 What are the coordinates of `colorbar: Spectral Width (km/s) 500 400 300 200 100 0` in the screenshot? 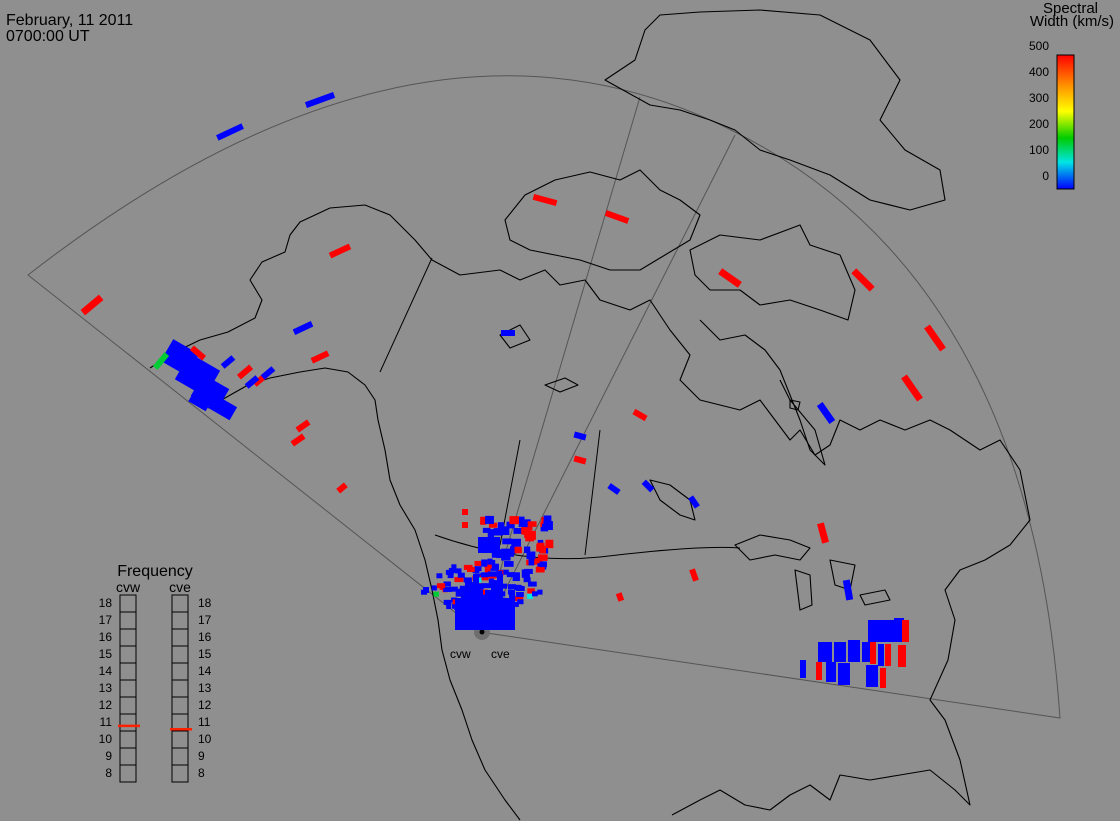 It's located at (1071, 95).